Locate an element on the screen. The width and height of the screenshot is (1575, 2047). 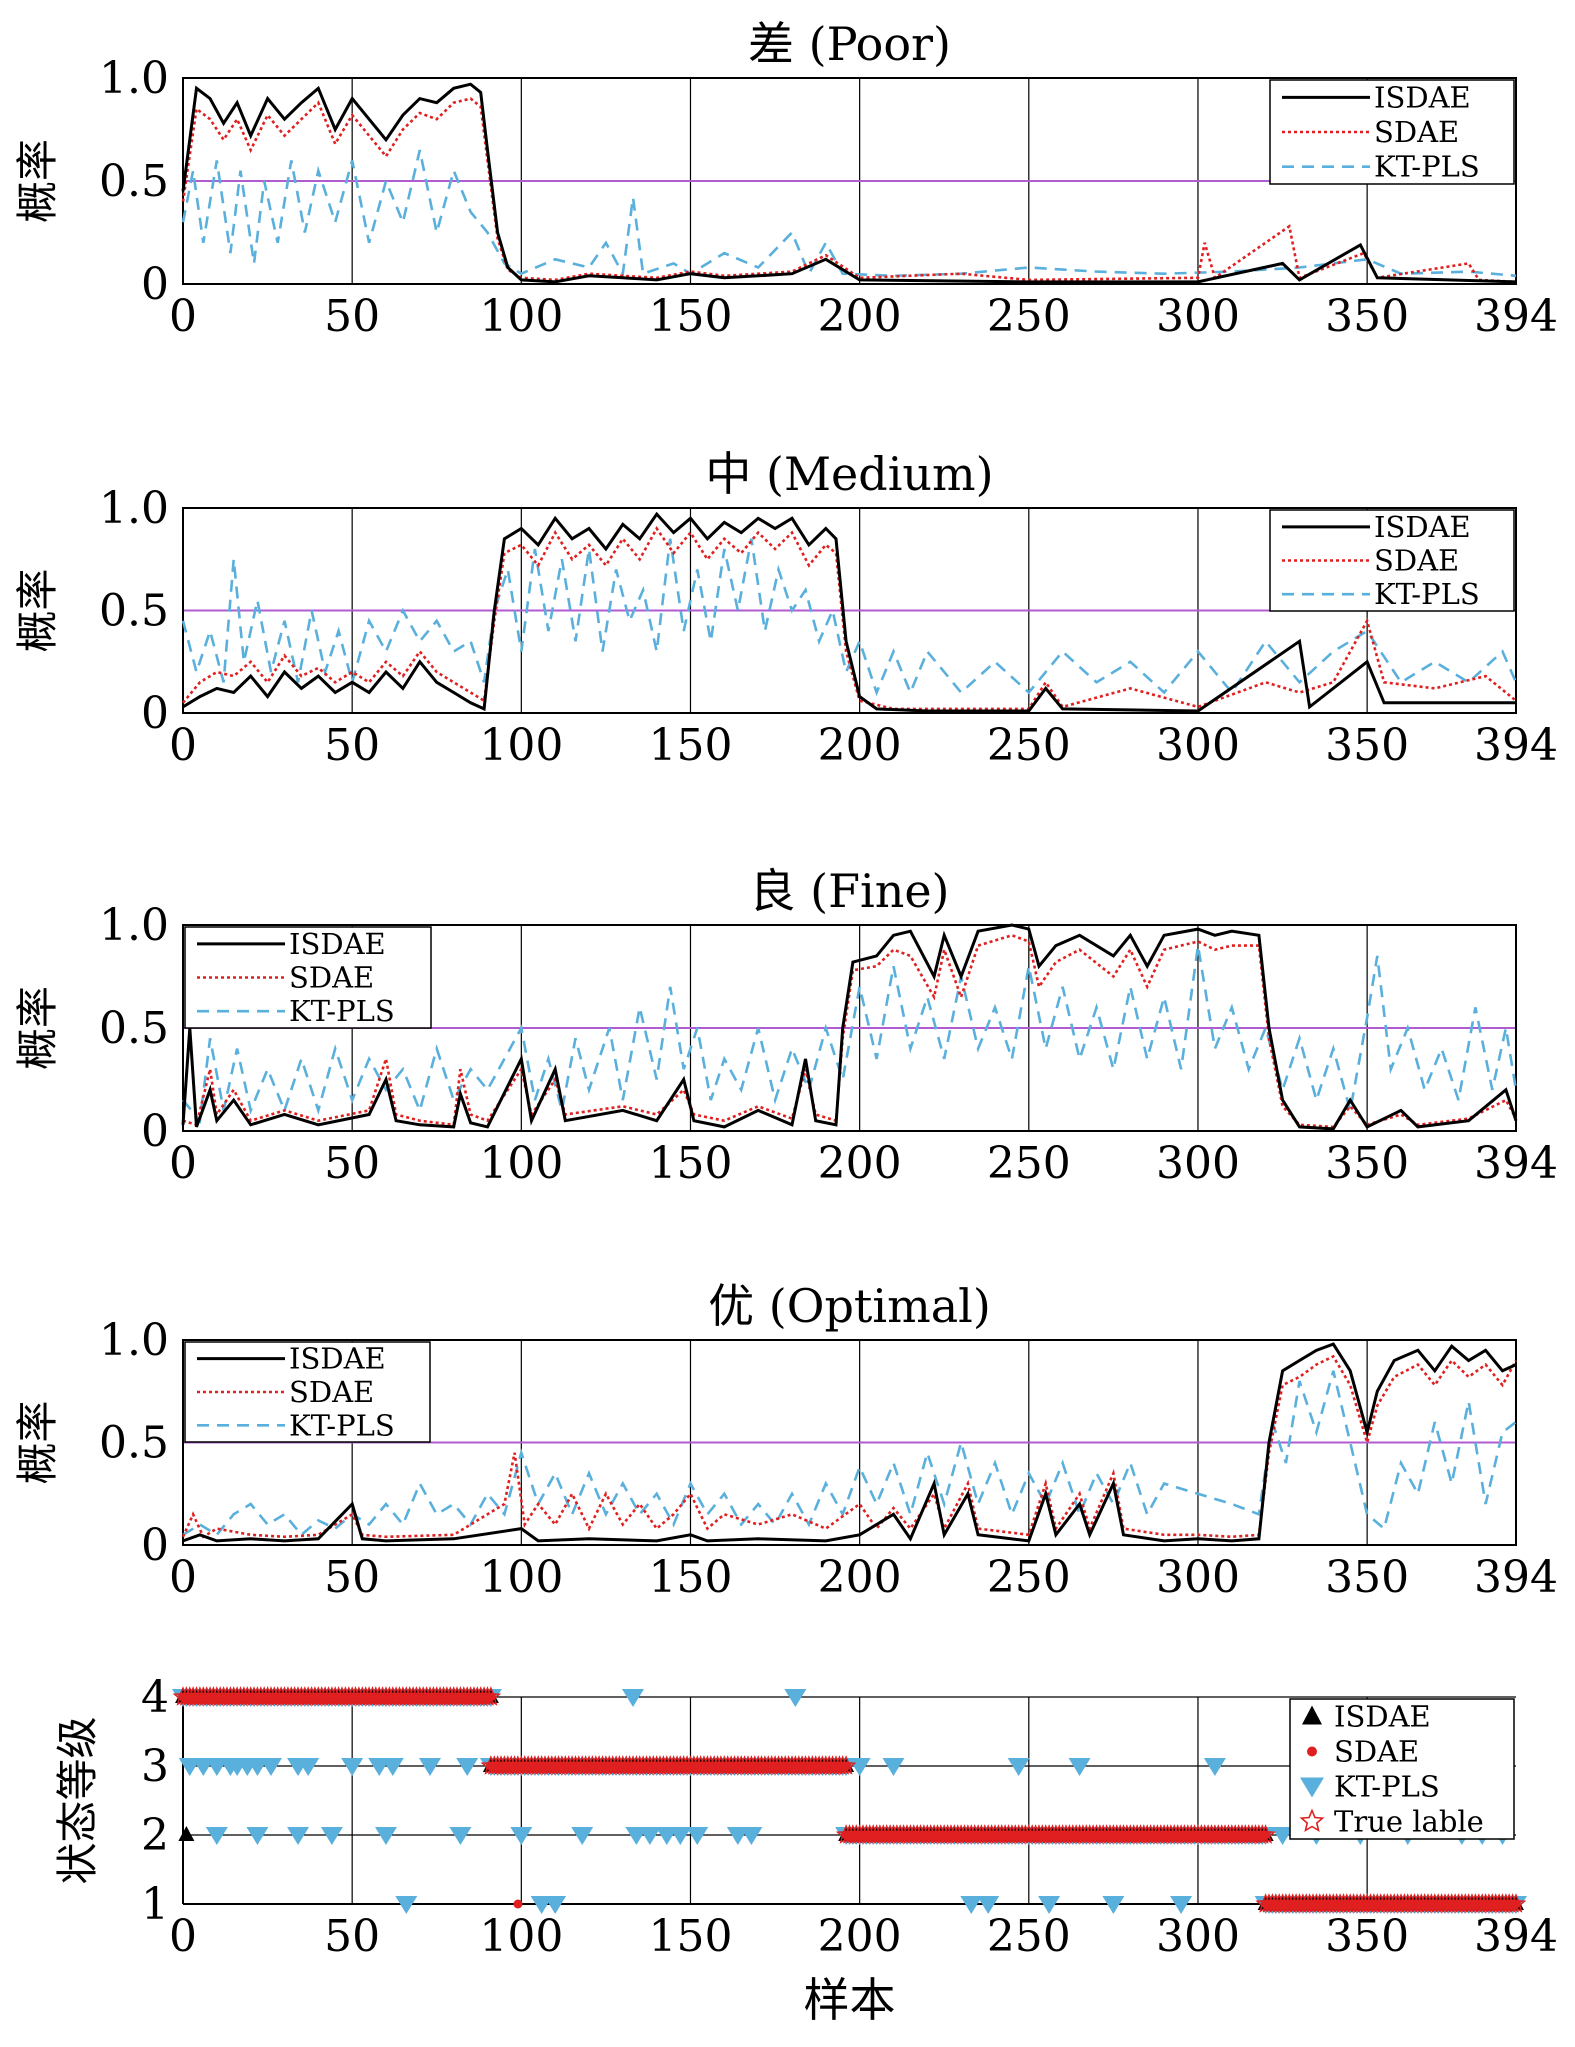
series-true-lable is located at coordinates (849, 1799).